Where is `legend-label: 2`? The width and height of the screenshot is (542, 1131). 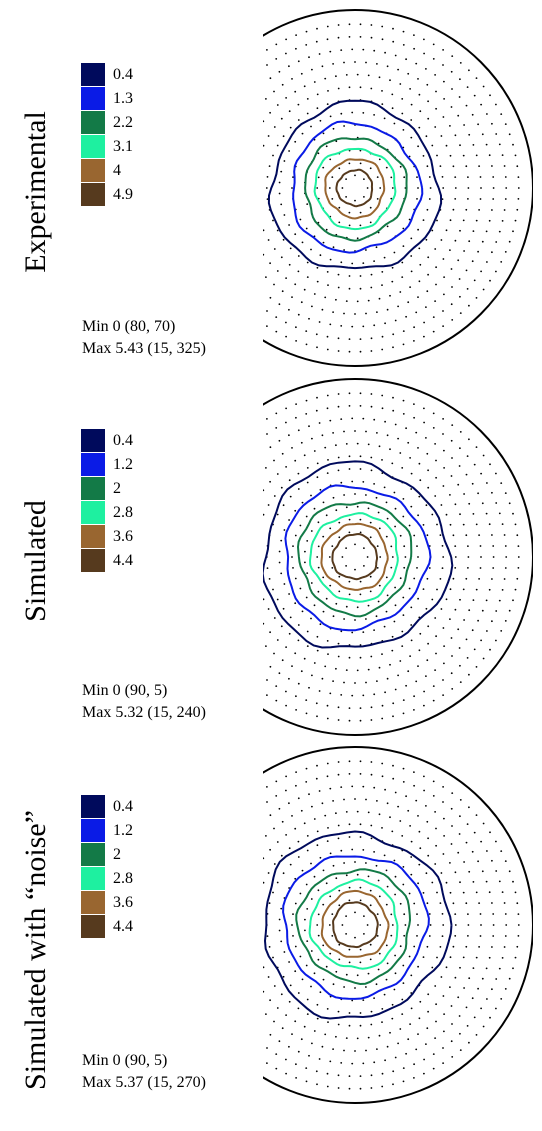 legend-label: 2 is located at coordinates (117, 854).